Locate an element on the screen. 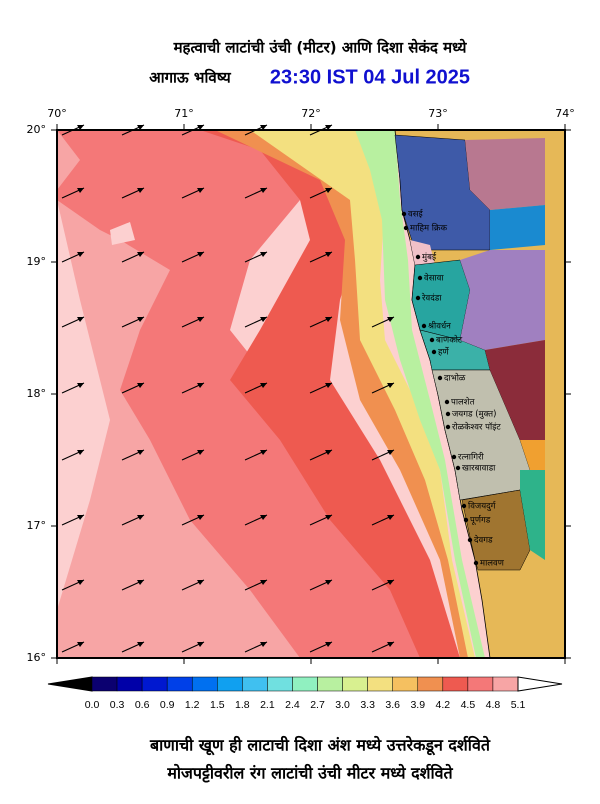  place-label: खारबावाडा is located at coordinates (479, 469).